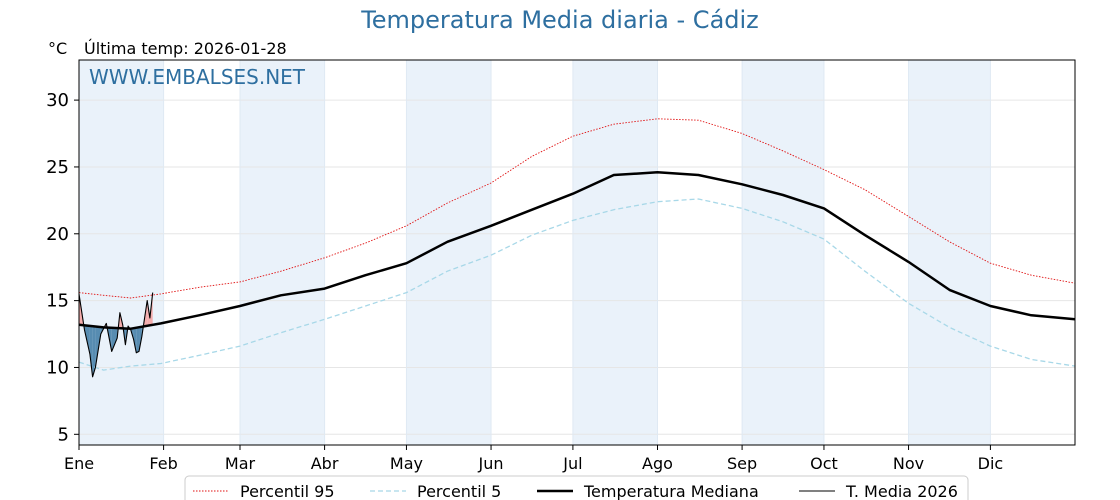 This screenshot has height=500, width=1120. Describe the element at coordinates (57, 367) in the screenshot. I see `y-tick-label: 10` at that location.